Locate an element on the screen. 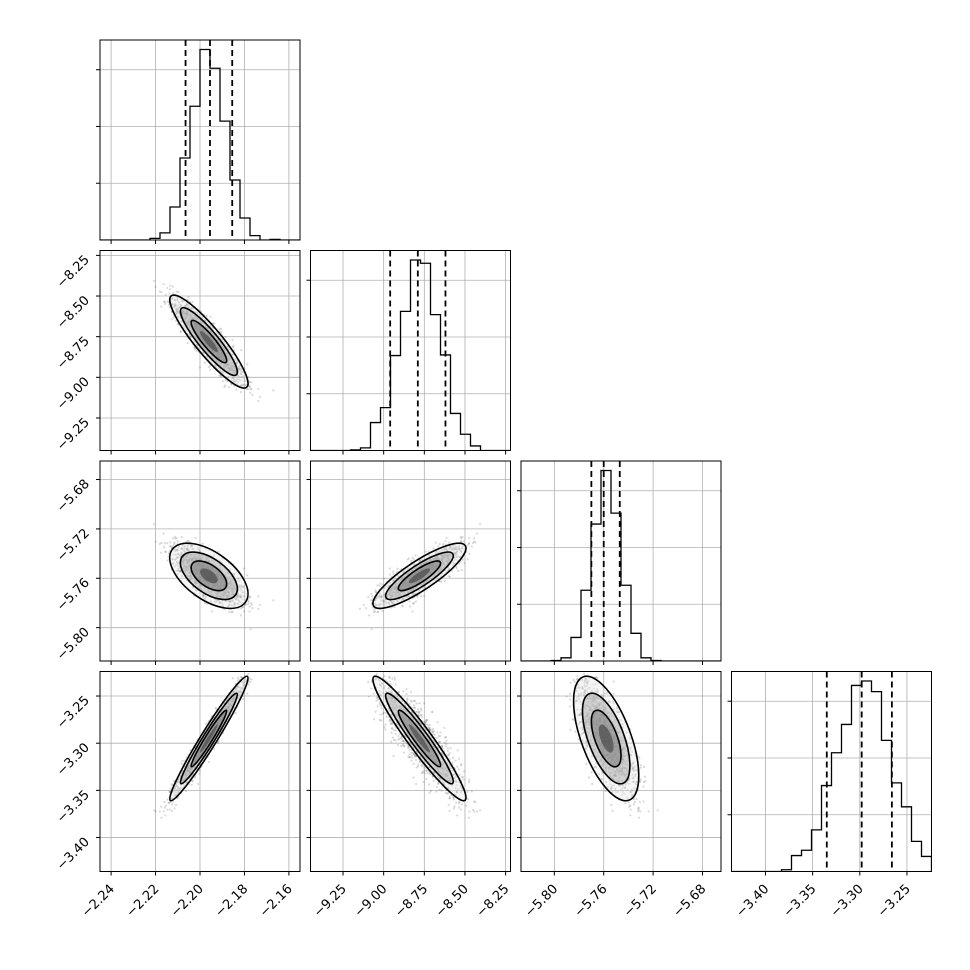 The image size is (970, 970). histogram-steps is located at coordinates (621, 565).